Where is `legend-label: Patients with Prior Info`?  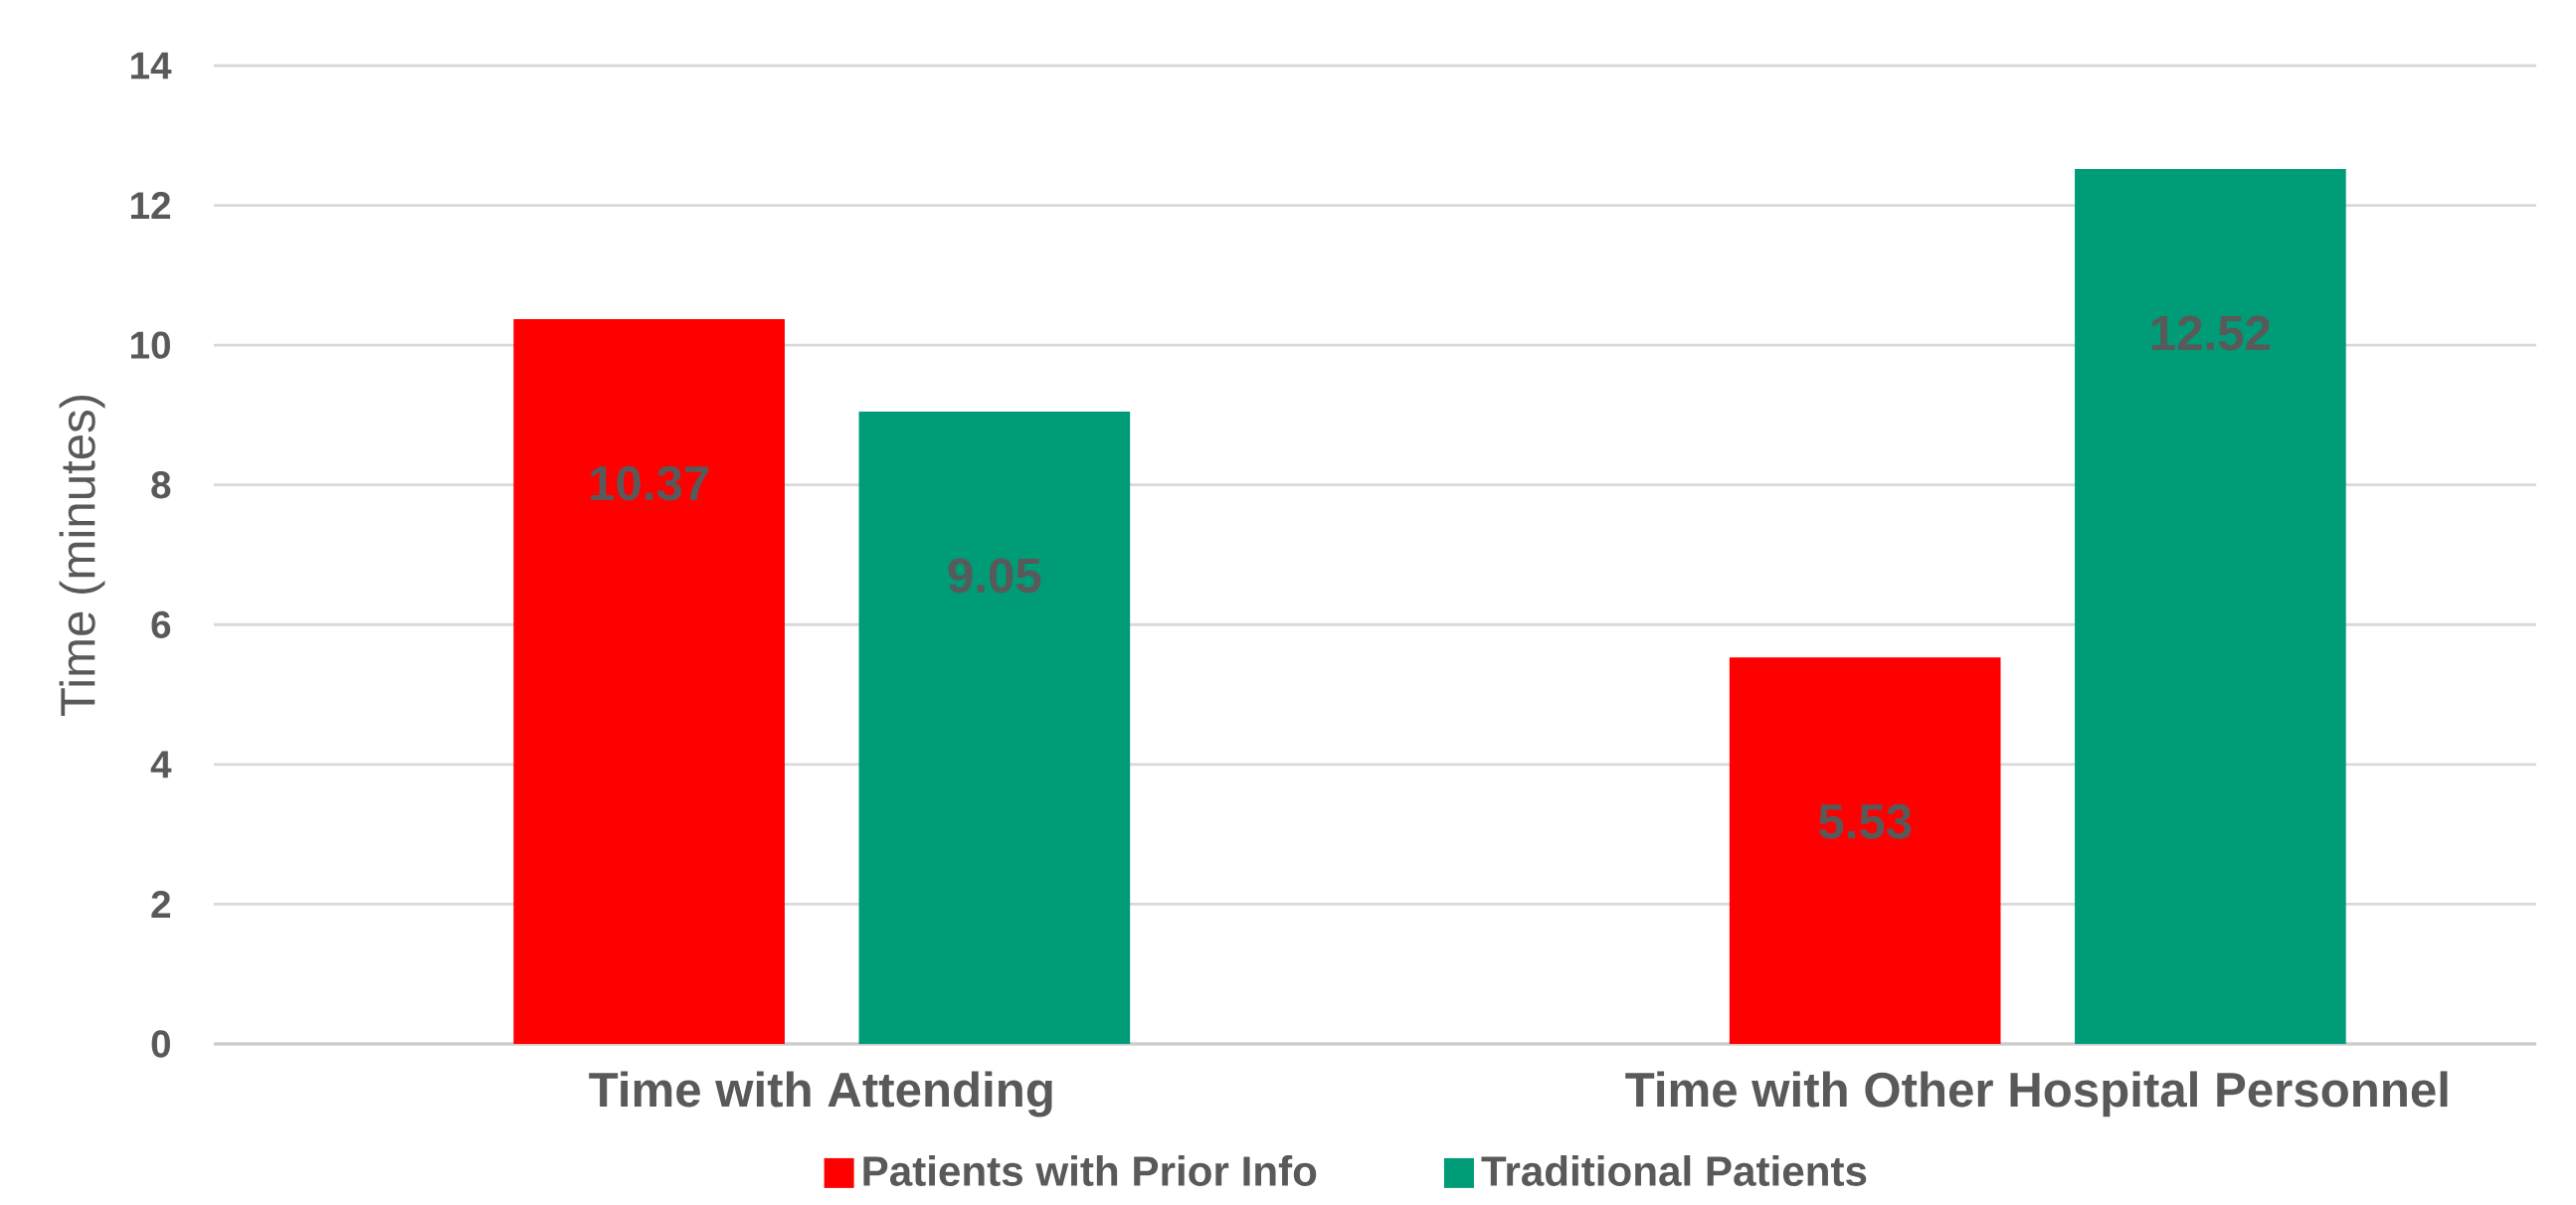 legend-label: Patients with Prior Info is located at coordinates (1090, 1170).